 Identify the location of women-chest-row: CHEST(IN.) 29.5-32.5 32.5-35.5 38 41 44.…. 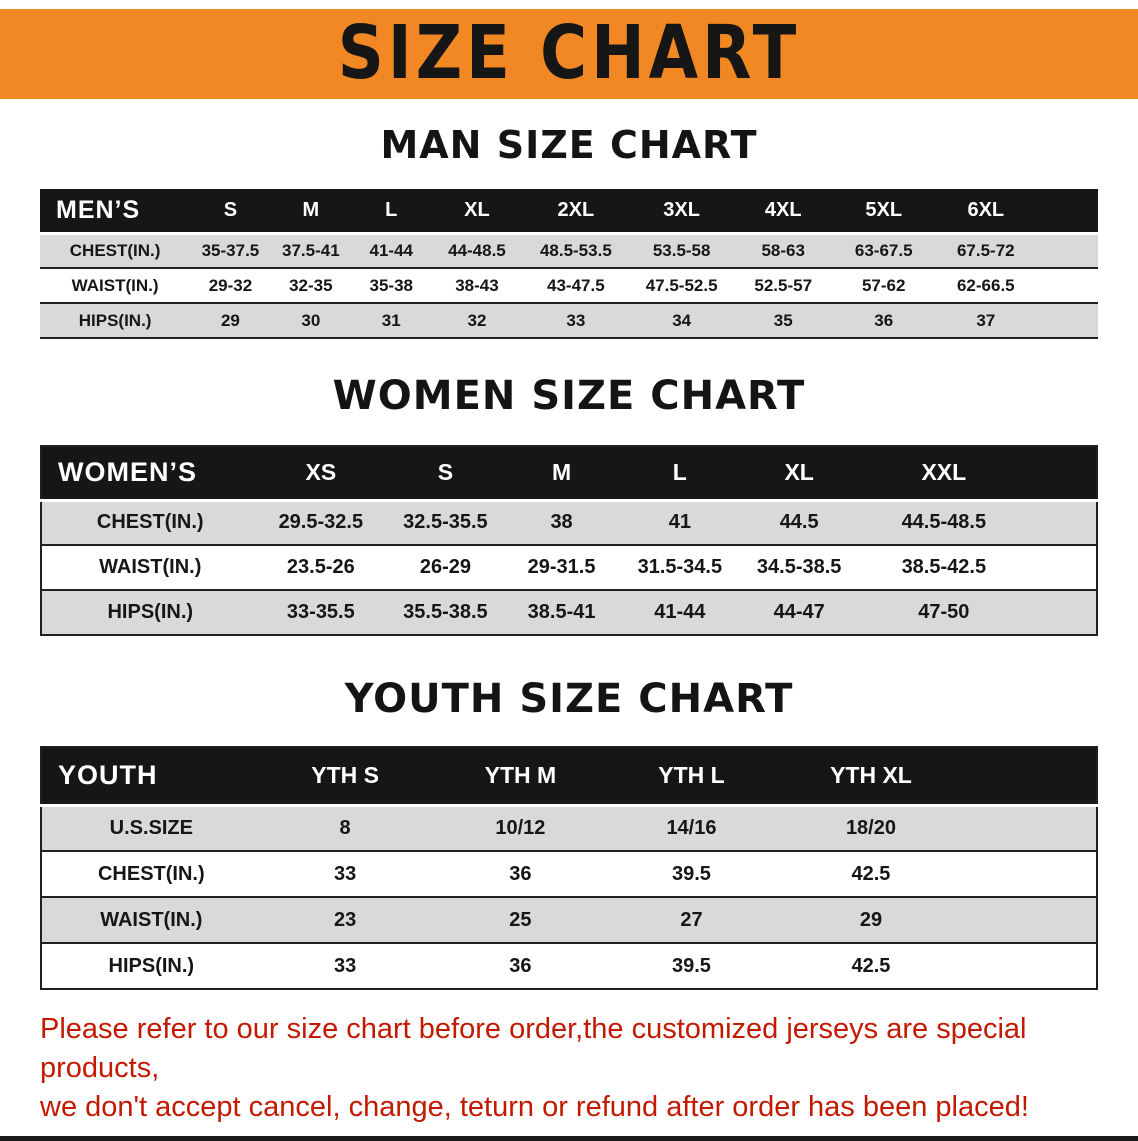
(569, 522).